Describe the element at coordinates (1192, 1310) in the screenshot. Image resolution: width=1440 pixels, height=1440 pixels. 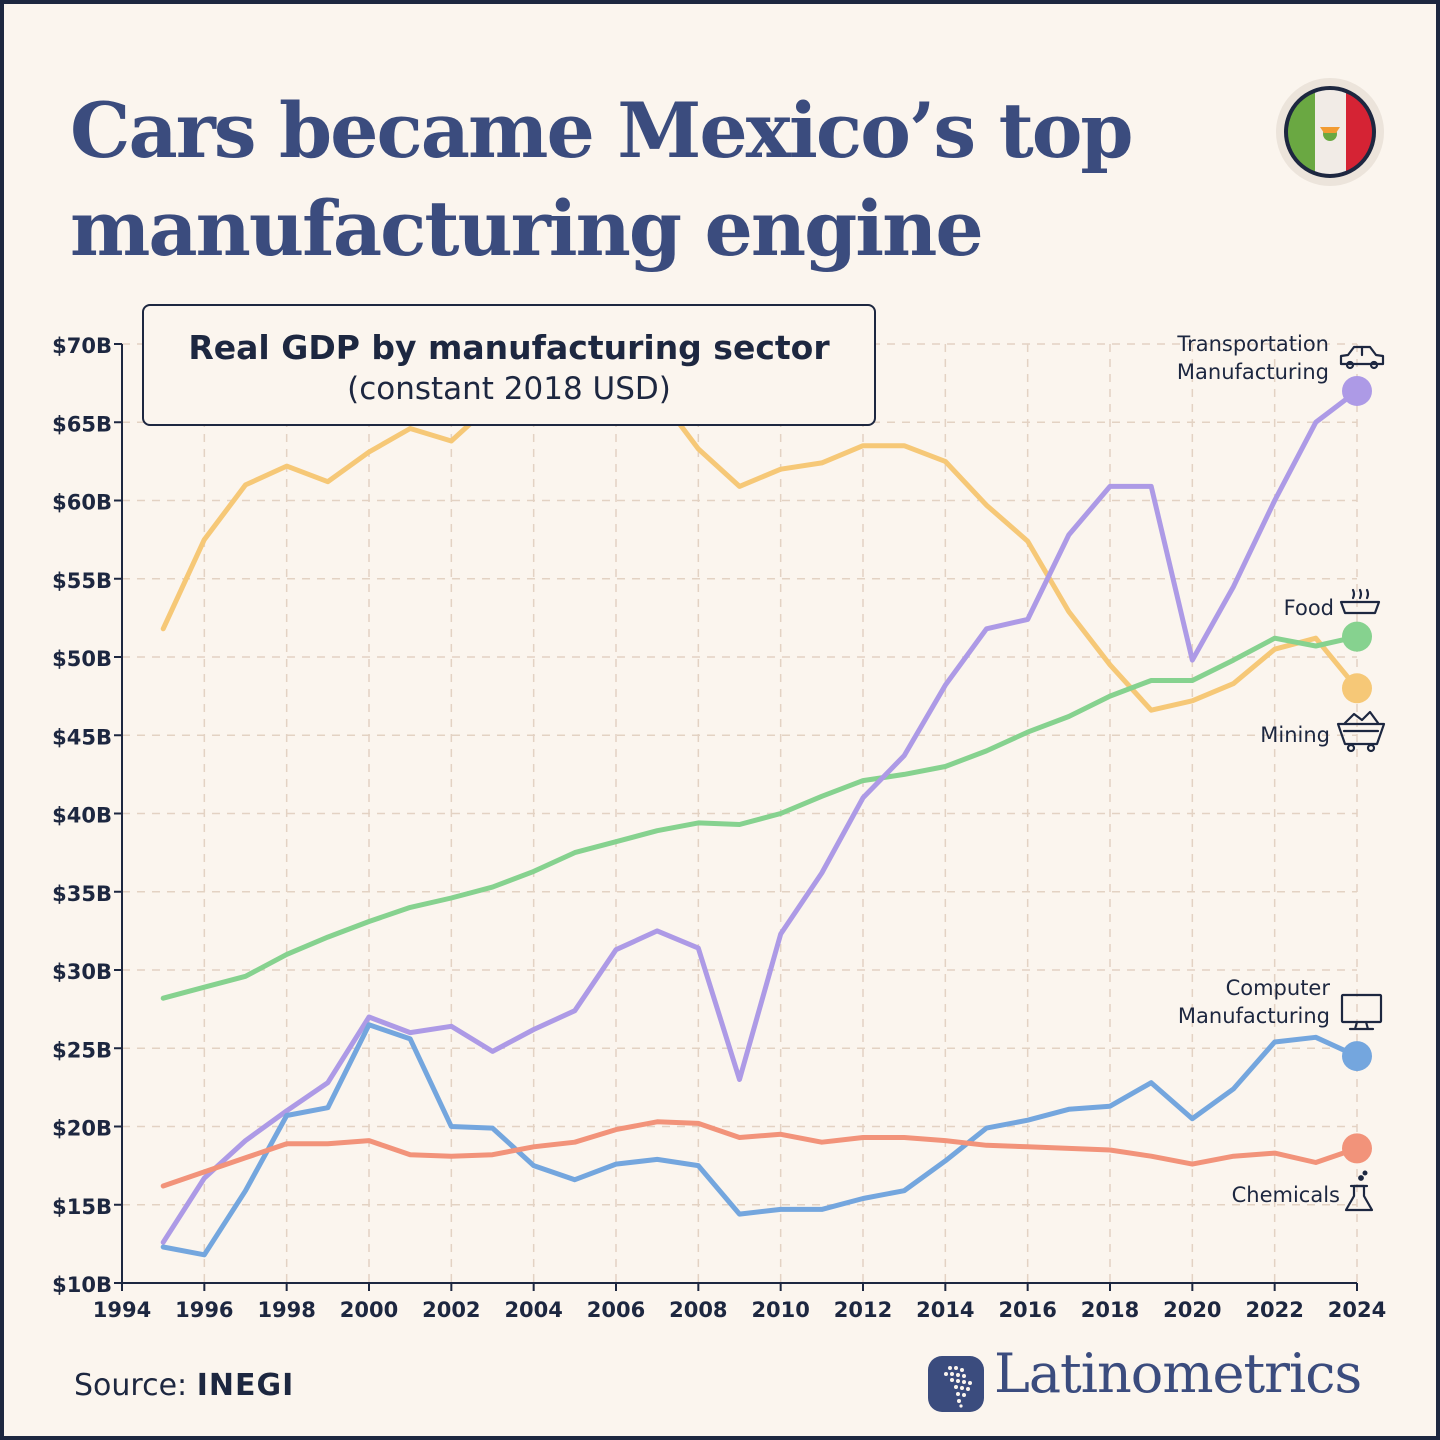
I see `x-tick-label: 2020` at that location.